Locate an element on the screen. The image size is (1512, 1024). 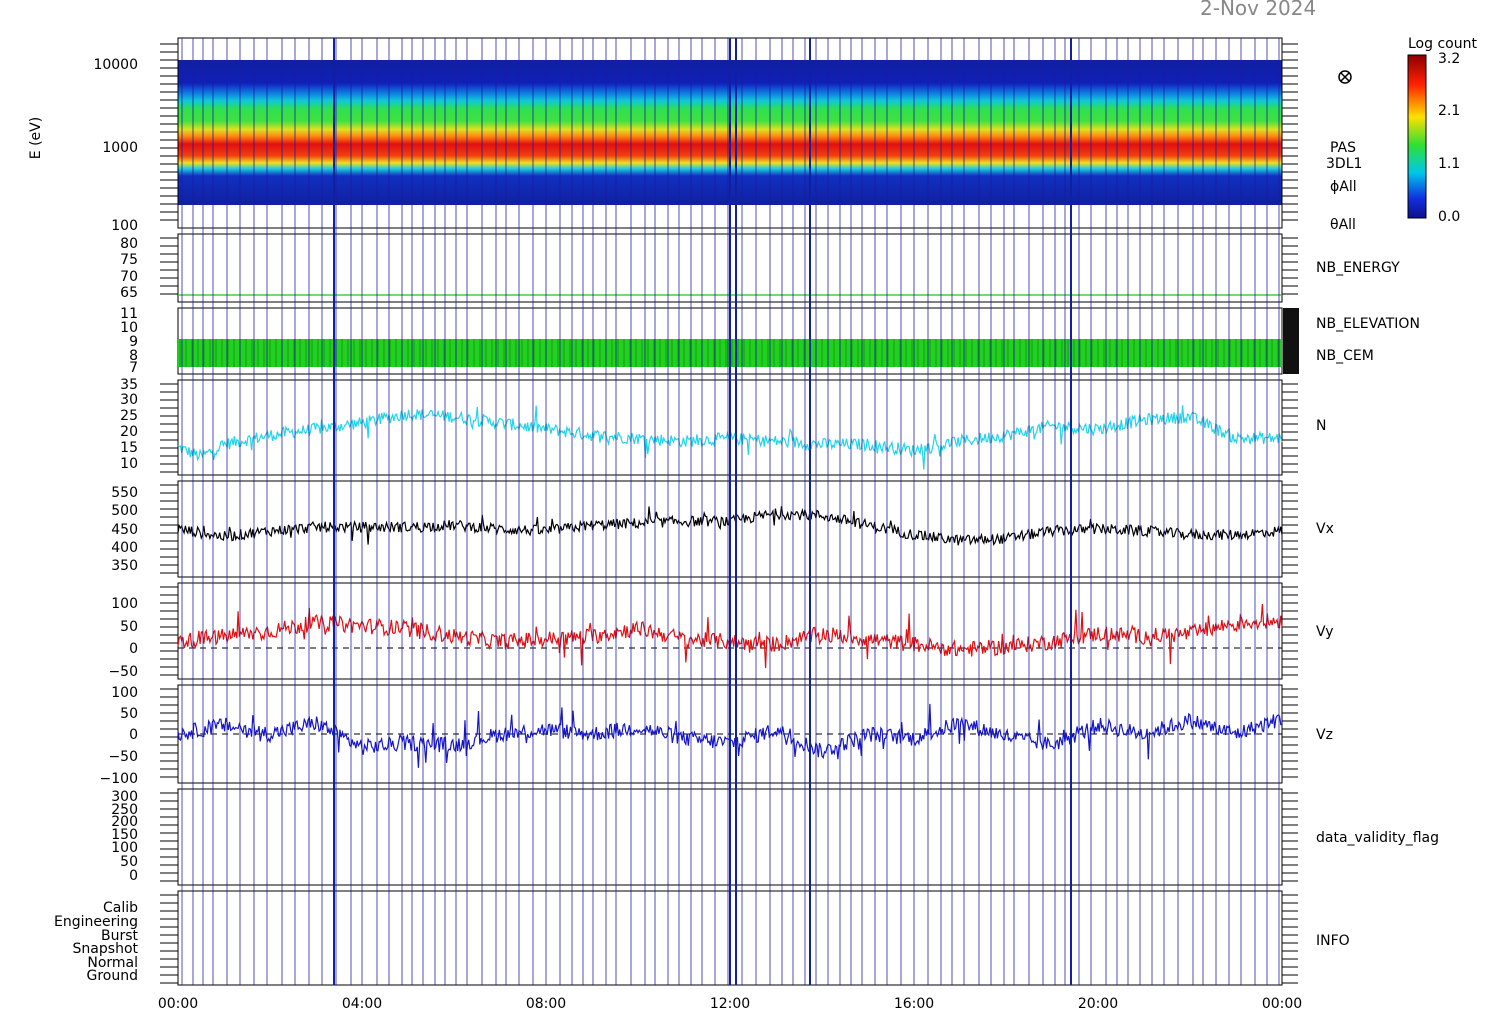
nb-elevation-ytick-7: 7 is located at coordinates (133, 368).